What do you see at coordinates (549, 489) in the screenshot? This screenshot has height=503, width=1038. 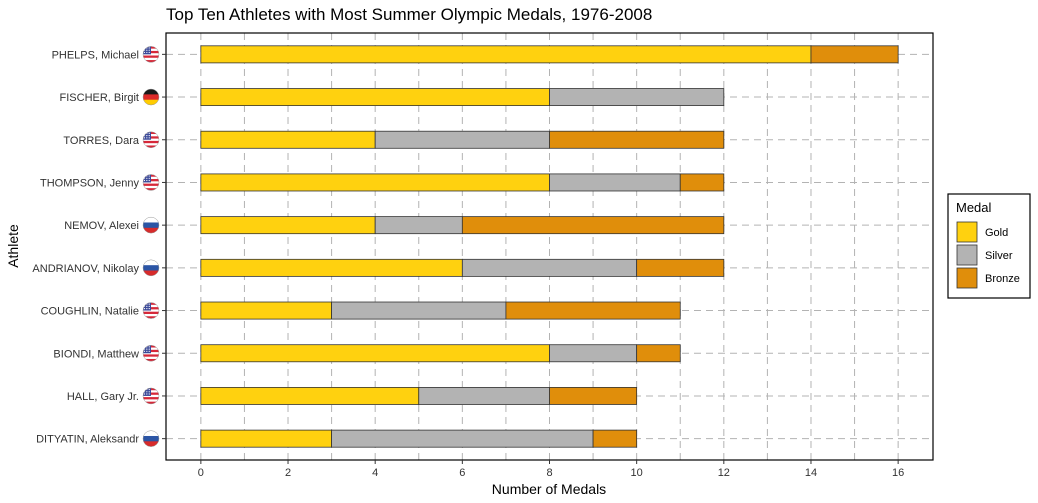 I see `x-axis-title: Number of Medals` at bounding box center [549, 489].